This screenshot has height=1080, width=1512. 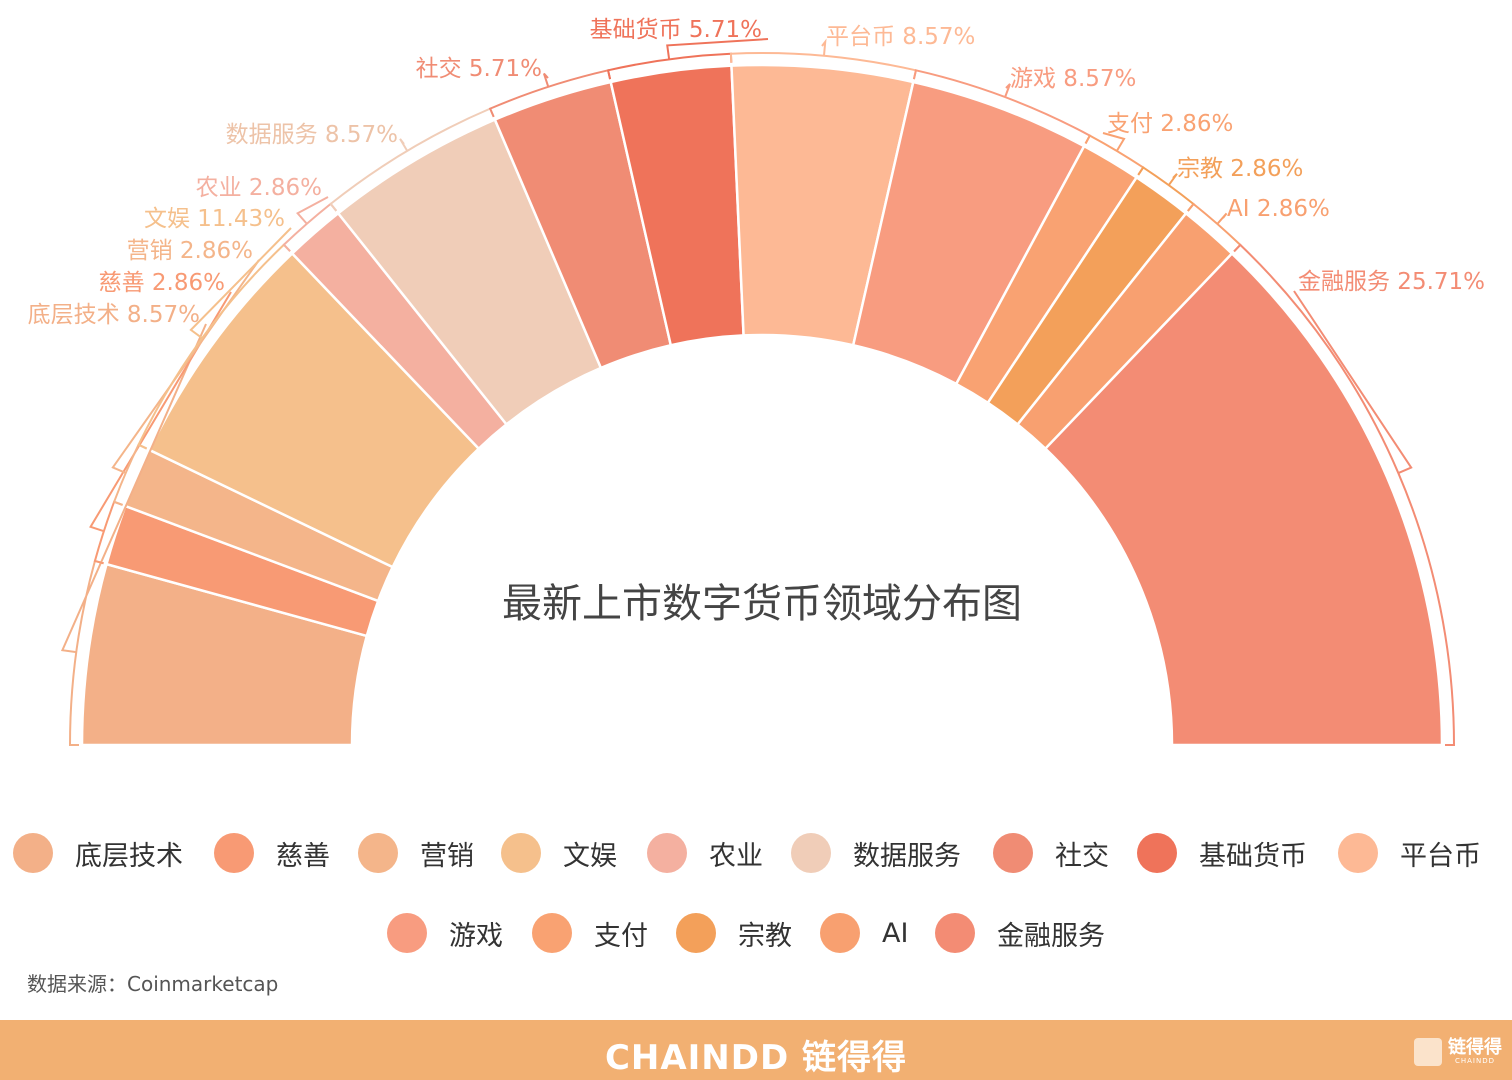 I want to click on footer-bar: CHAINDD 链得得 链得得 CHAINDD, so click(x=756, y=1050).